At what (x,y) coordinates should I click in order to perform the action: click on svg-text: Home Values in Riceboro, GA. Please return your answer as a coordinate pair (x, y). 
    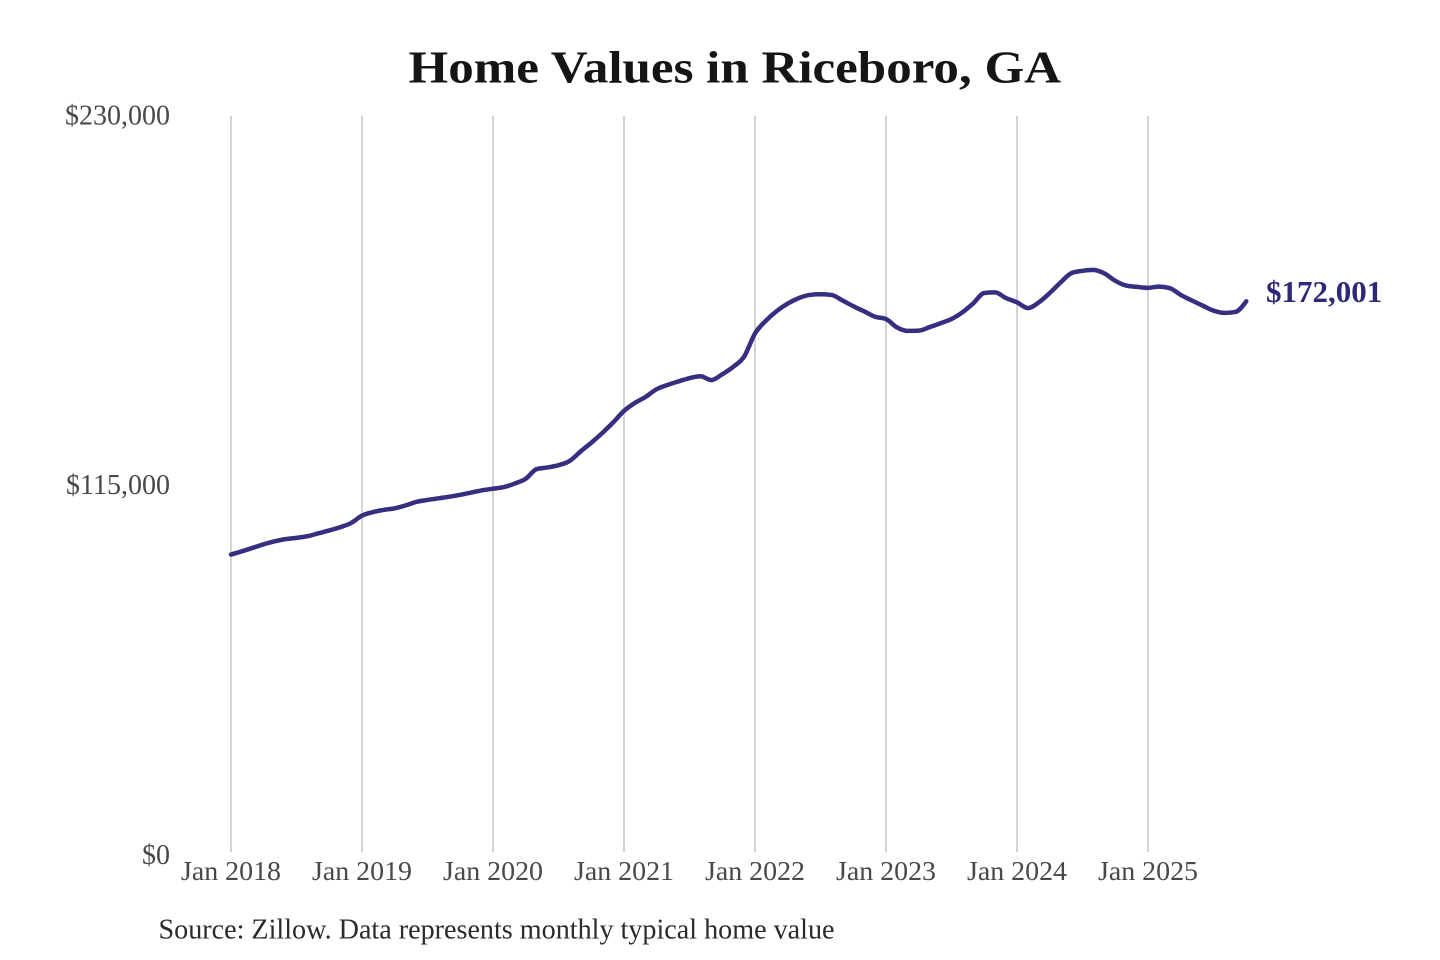
    Looking at the image, I should click on (735, 67).